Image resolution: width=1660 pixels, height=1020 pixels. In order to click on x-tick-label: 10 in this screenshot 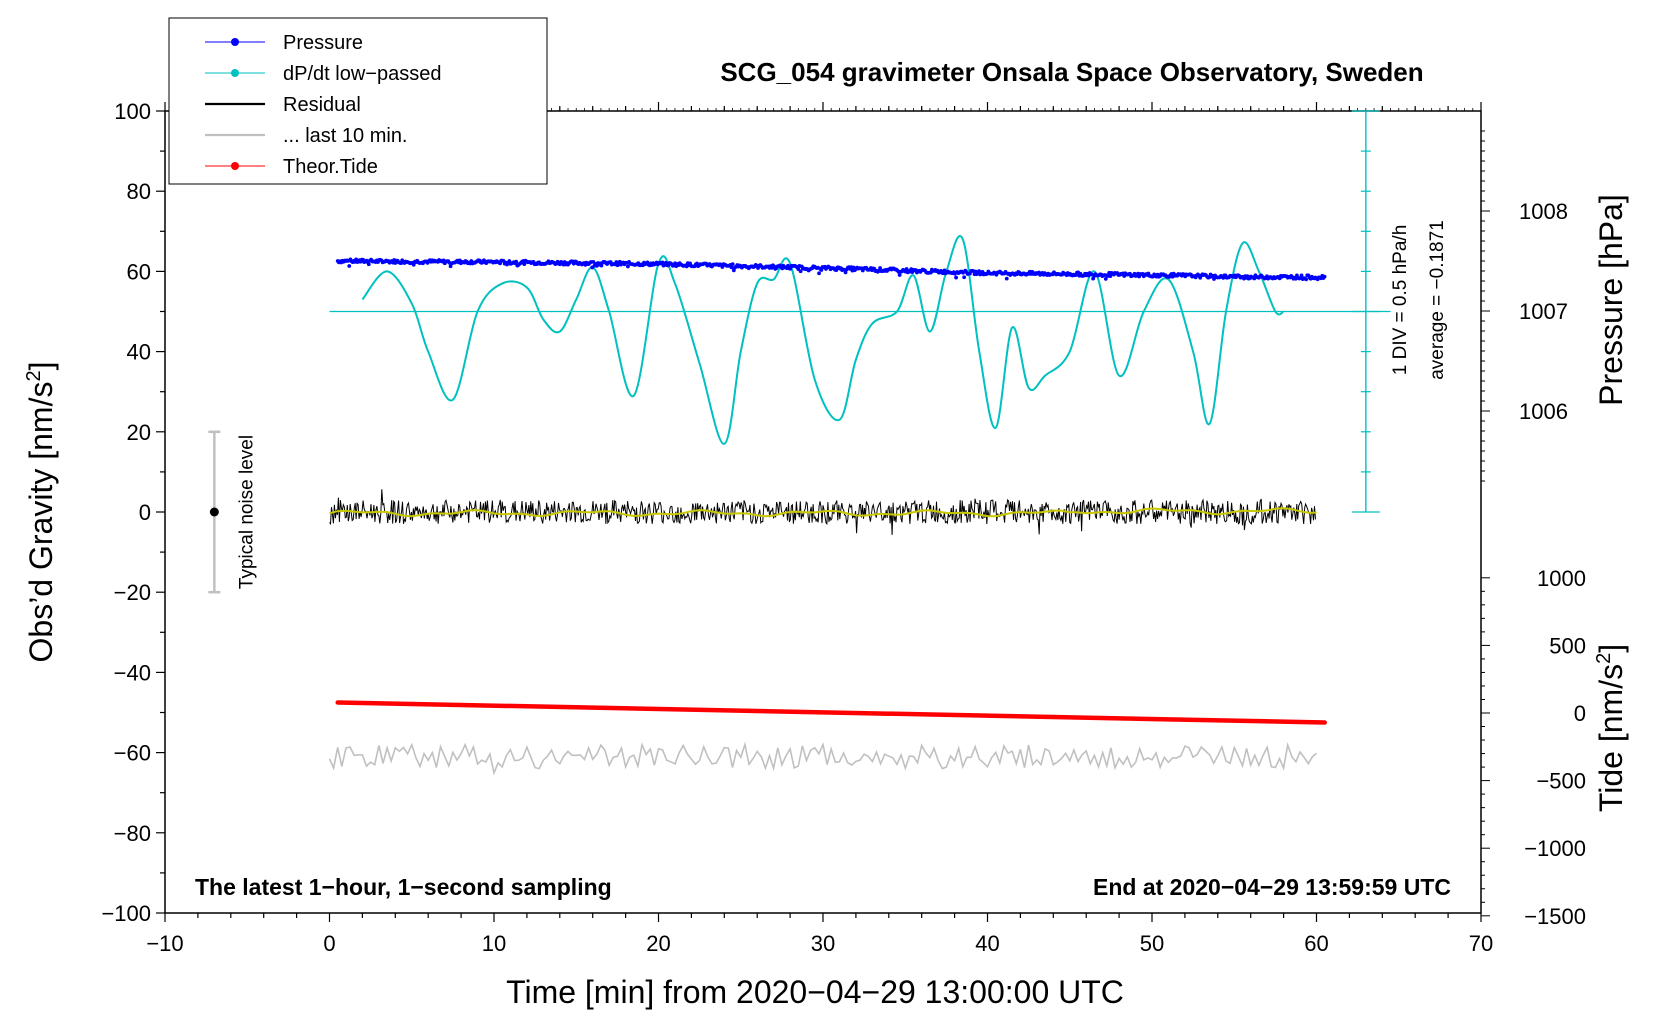, I will do `click(494, 943)`.